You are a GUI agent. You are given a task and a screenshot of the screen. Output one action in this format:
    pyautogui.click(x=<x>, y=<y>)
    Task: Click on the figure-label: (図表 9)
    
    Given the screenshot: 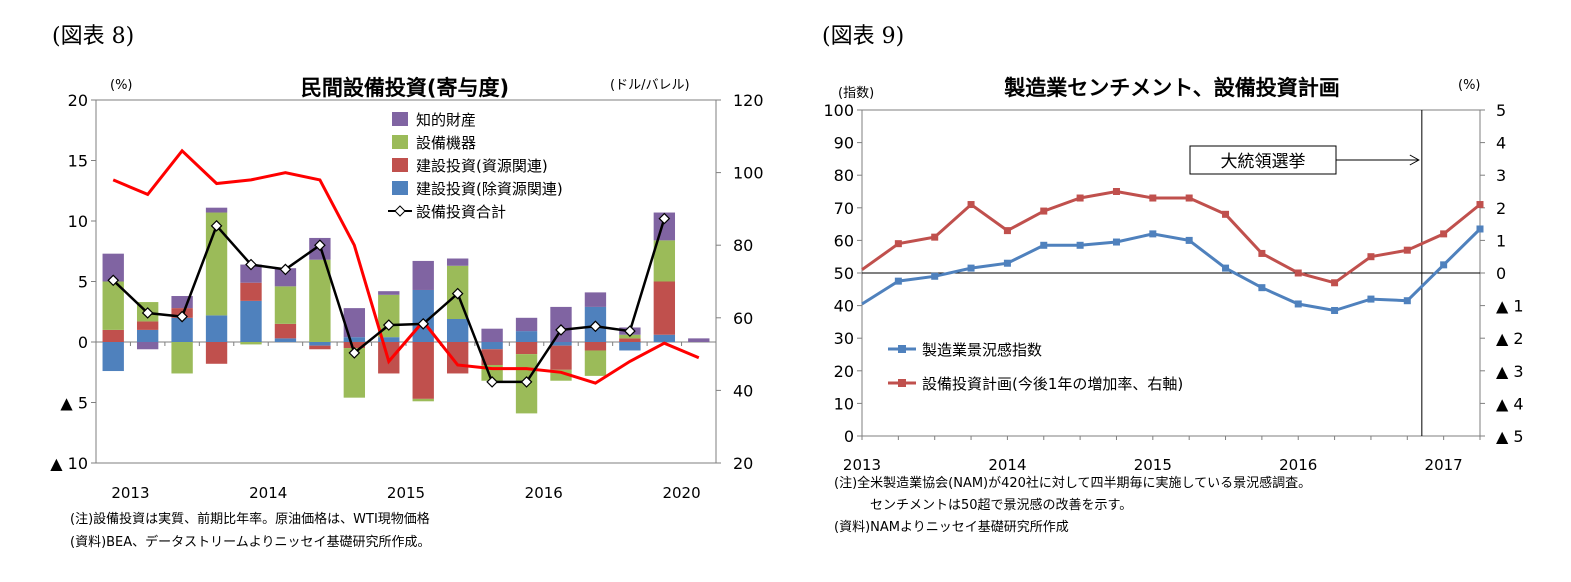 What is the action you would take?
    pyautogui.click(x=863, y=36)
    